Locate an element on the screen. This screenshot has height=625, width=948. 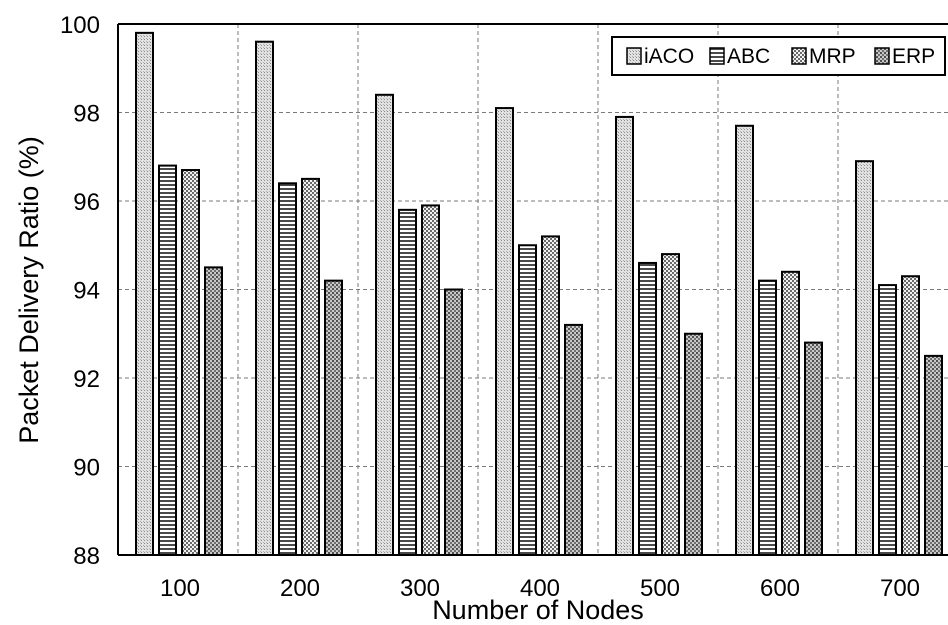
y-axis-title: Packet Delivery Ratio (%) is located at coordinates (29, 290).